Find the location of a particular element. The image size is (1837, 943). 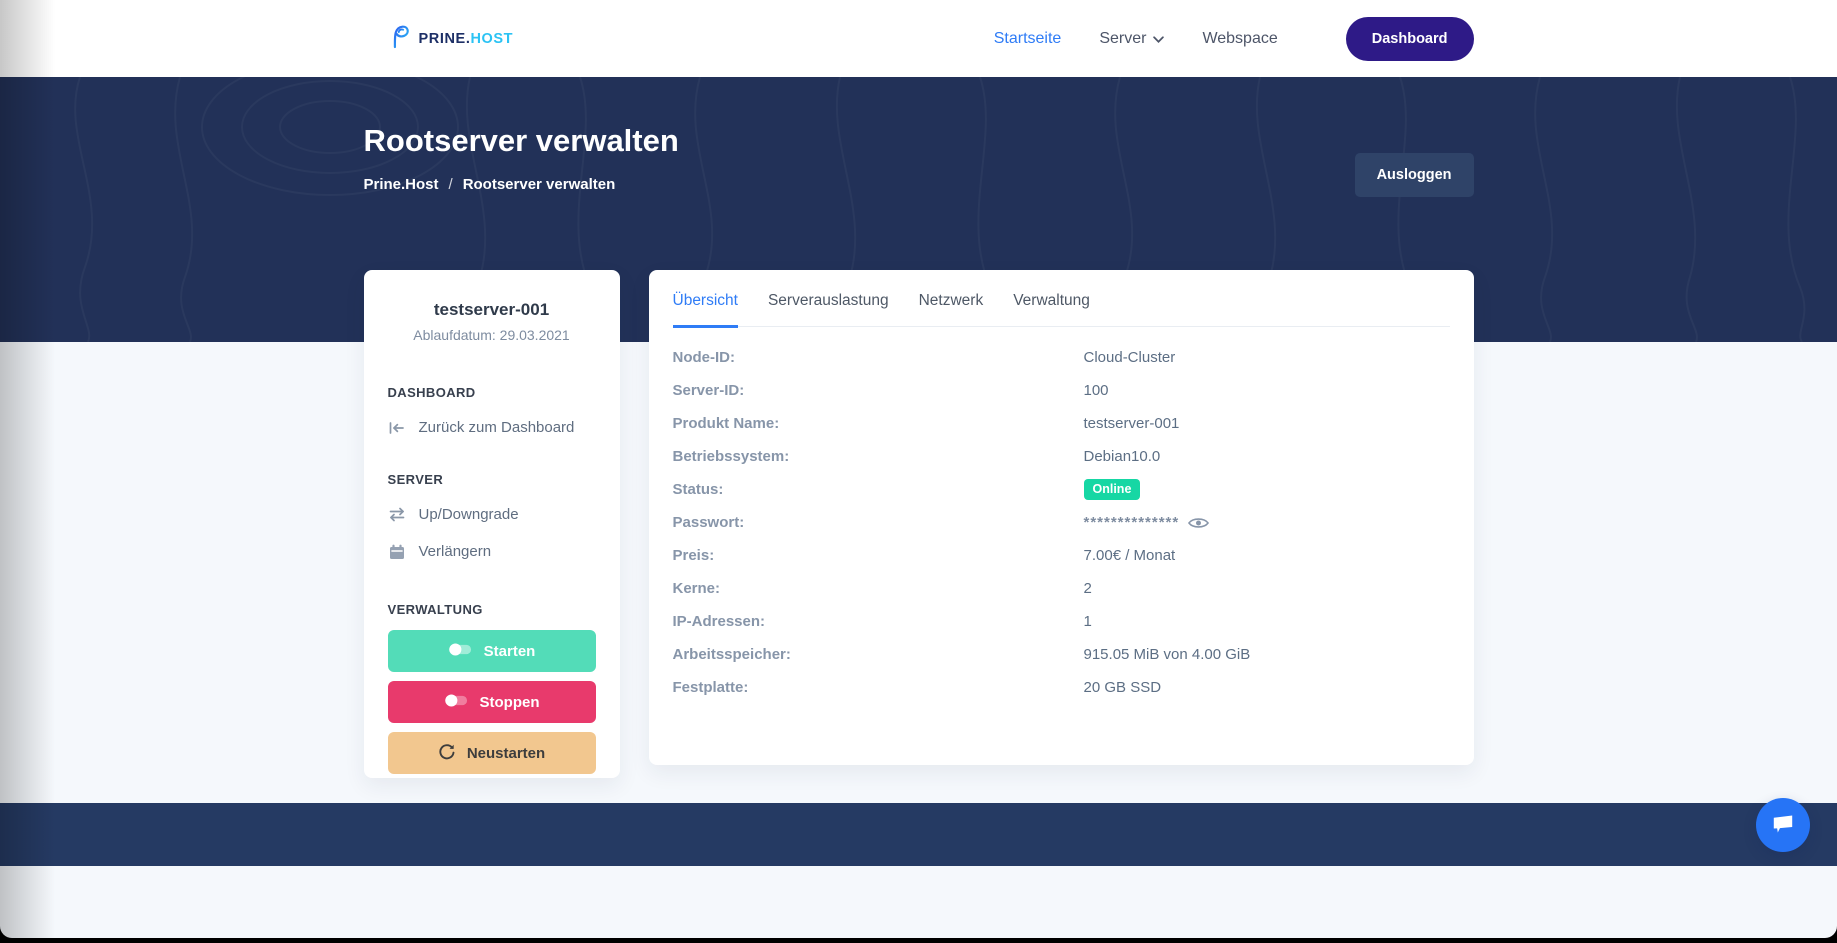

sidebar-item-updowngrade: Up/Downgrade is located at coordinates (492, 514).